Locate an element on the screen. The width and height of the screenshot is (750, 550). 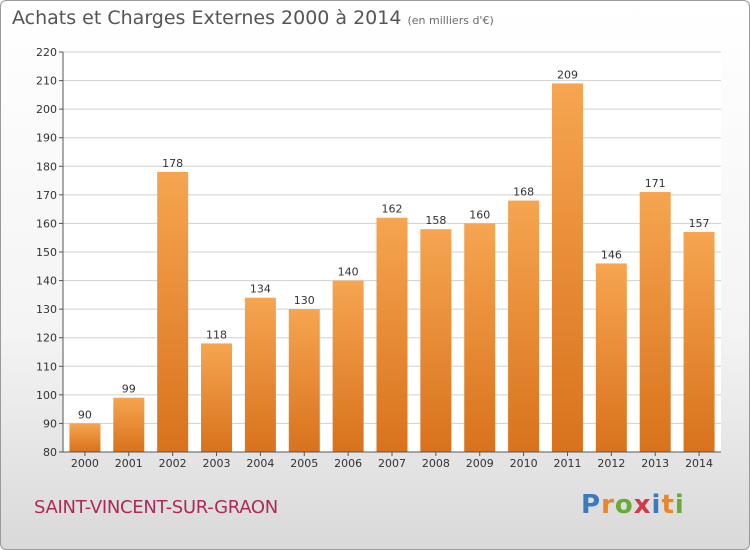
x-tick-label: 2004 is located at coordinates (260, 463).